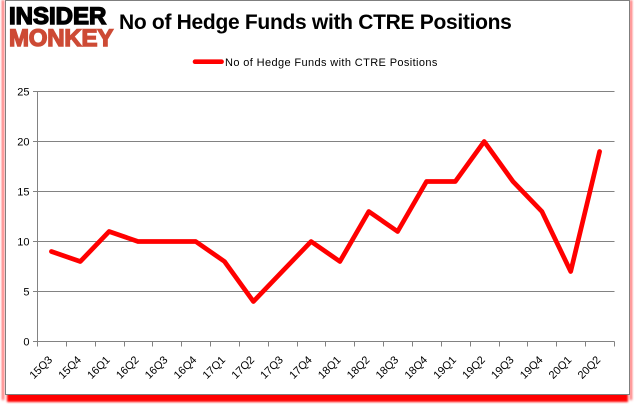  What do you see at coordinates (26, 343) in the screenshot?
I see `svg-text: 0` at bounding box center [26, 343].